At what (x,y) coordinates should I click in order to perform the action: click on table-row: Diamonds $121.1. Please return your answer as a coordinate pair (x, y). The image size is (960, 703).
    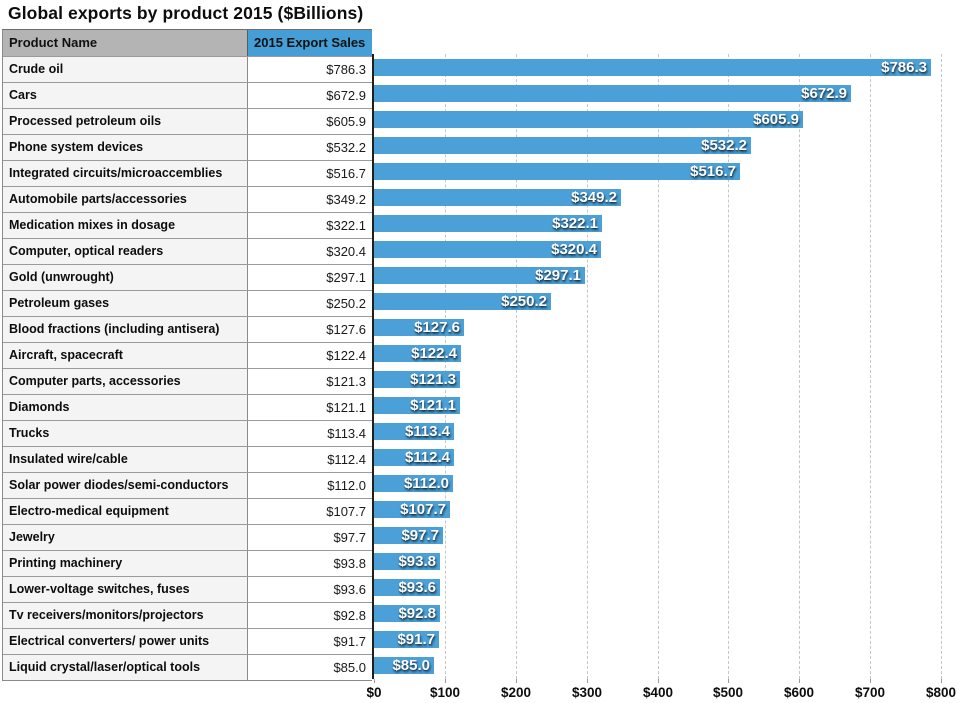
    Looking at the image, I should click on (187, 407).